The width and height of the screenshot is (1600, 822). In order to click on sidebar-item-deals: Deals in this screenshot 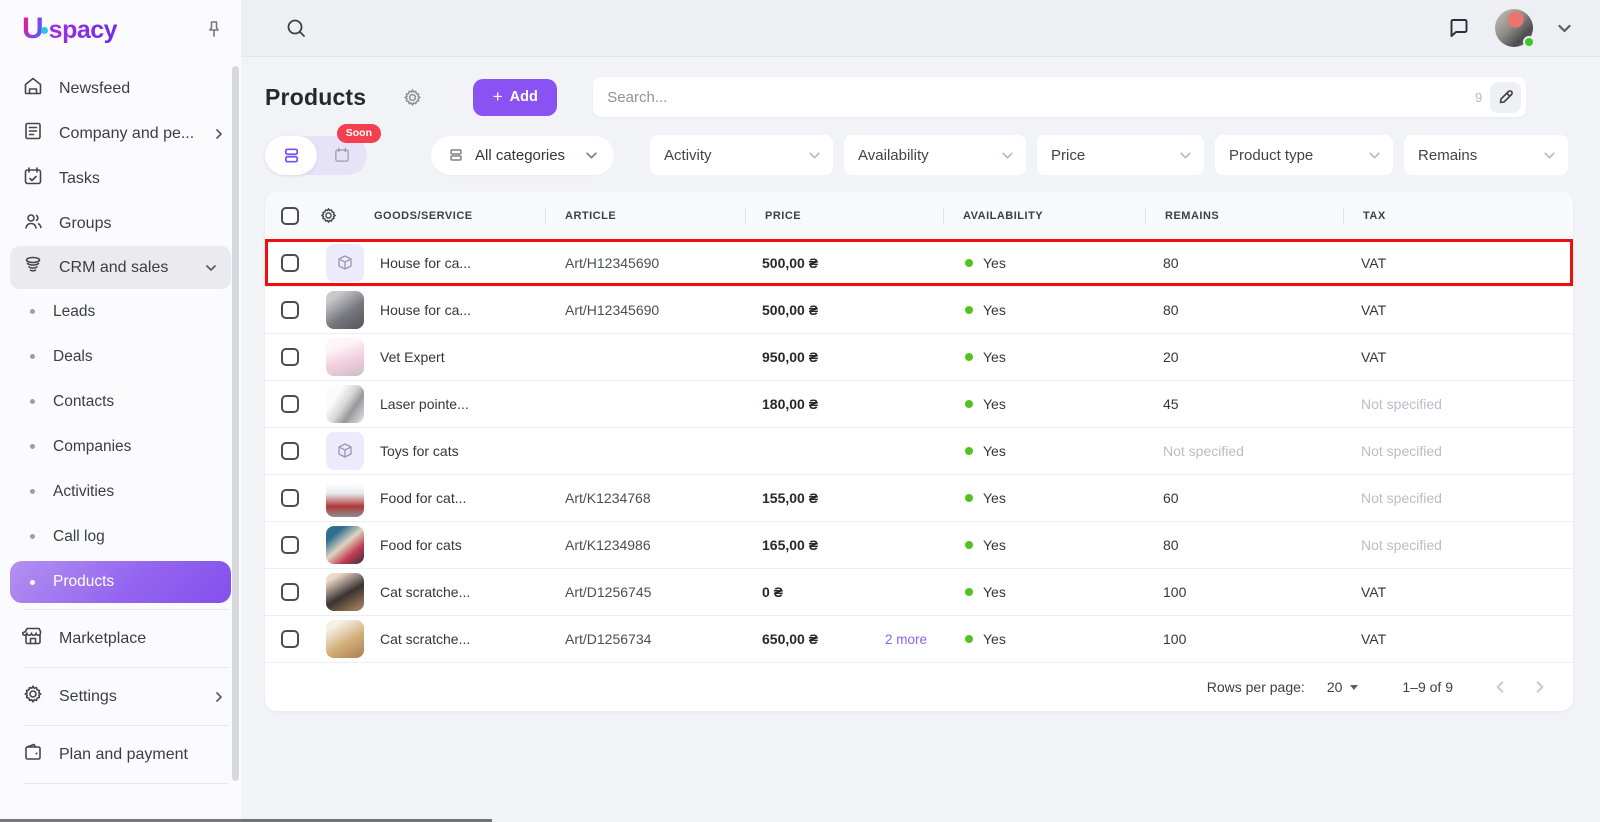, I will do `click(120, 356)`.